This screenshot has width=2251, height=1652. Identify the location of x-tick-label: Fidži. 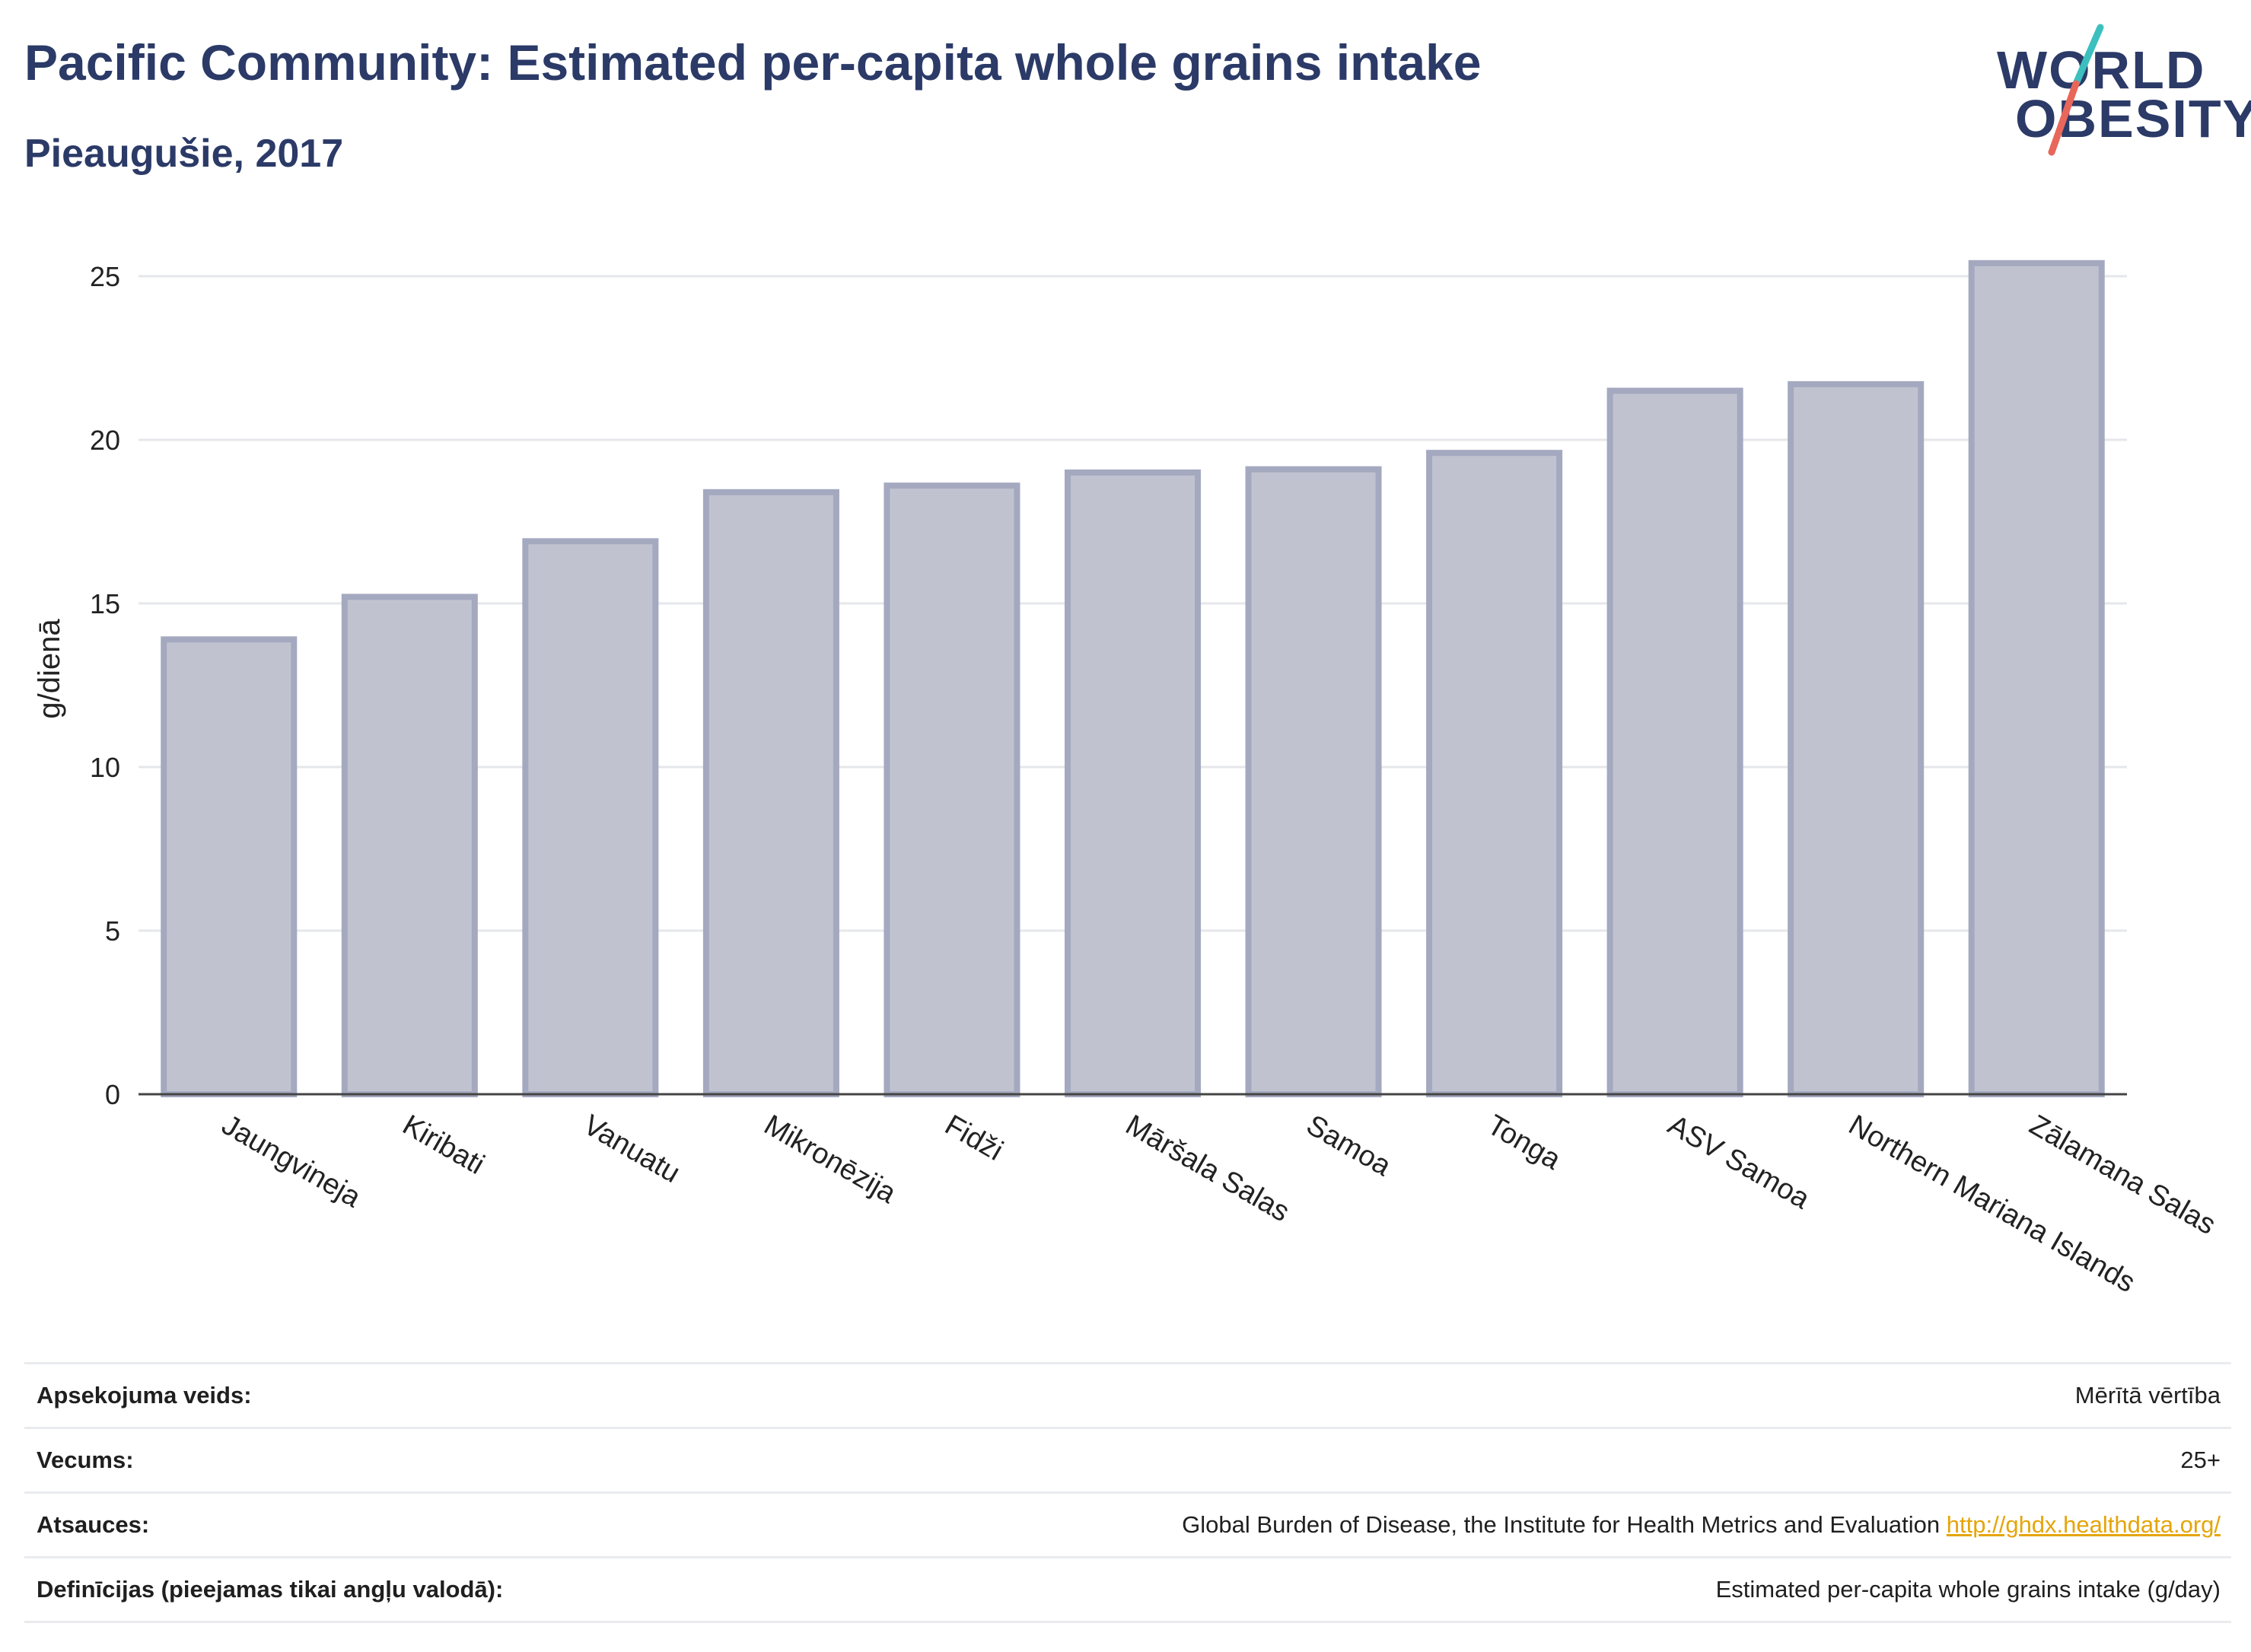
(973, 1138).